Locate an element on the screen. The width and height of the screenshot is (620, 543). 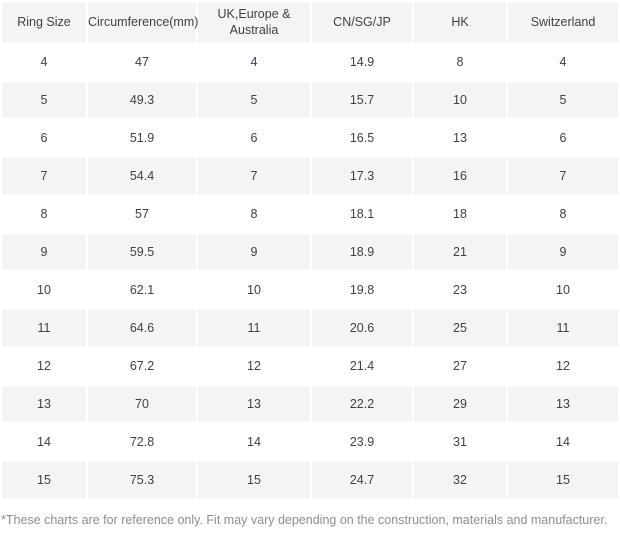
table-cell: 16 is located at coordinates (460, 176).